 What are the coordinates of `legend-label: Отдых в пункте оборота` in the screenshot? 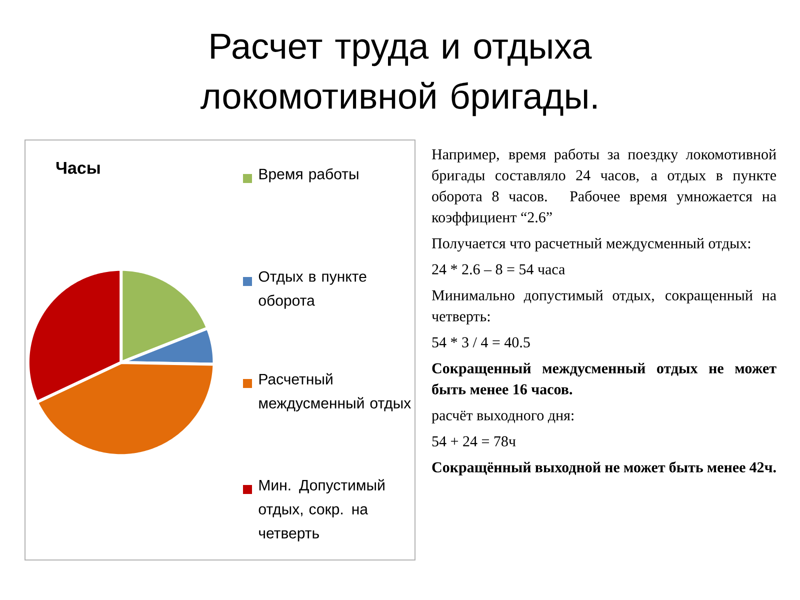 It's located at (312, 290).